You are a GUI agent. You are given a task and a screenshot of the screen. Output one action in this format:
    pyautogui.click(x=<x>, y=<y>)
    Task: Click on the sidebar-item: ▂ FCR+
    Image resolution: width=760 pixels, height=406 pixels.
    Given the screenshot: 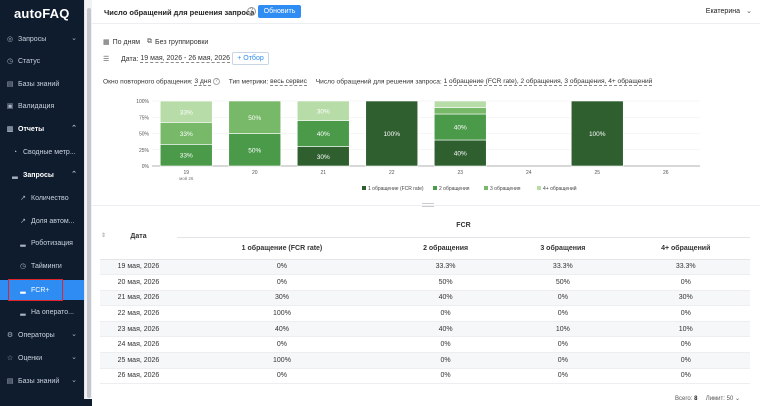 What is the action you would take?
    pyautogui.click(x=42, y=290)
    